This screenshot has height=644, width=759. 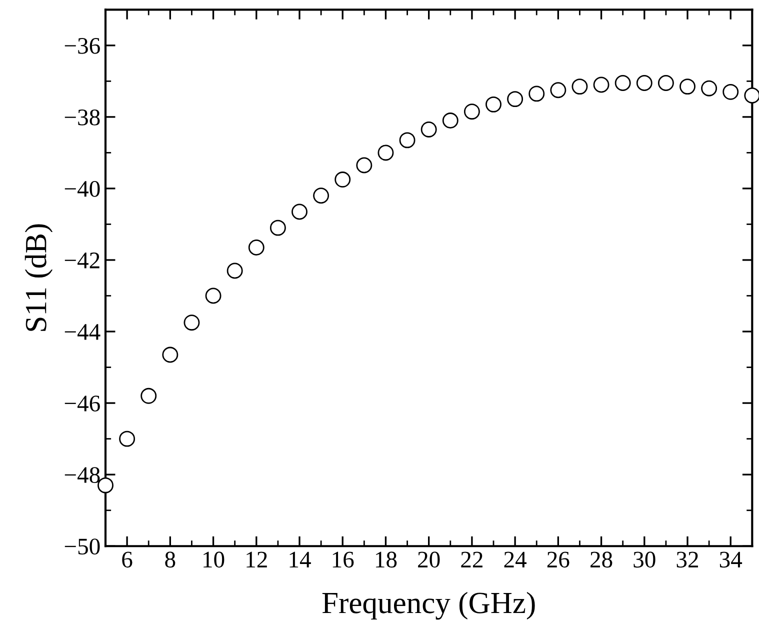 What do you see at coordinates (256, 560) in the screenshot?
I see `x-tick-label: 12` at bounding box center [256, 560].